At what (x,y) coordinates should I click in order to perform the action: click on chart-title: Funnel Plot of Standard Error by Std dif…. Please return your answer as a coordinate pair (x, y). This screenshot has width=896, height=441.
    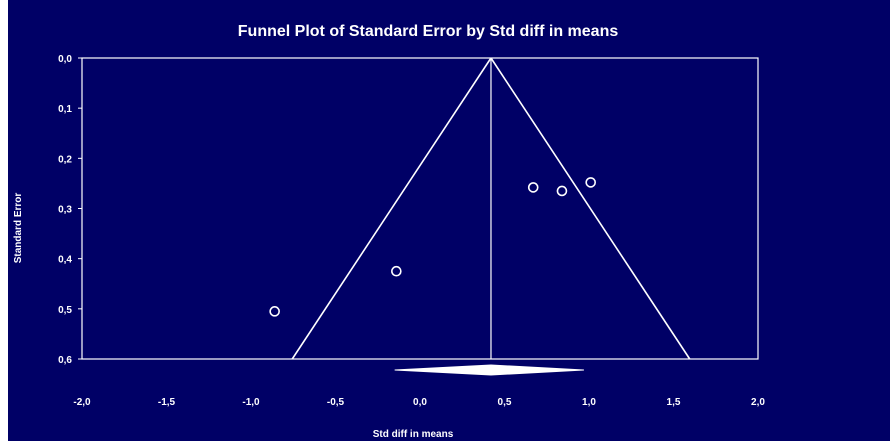
    Looking at the image, I should click on (428, 31).